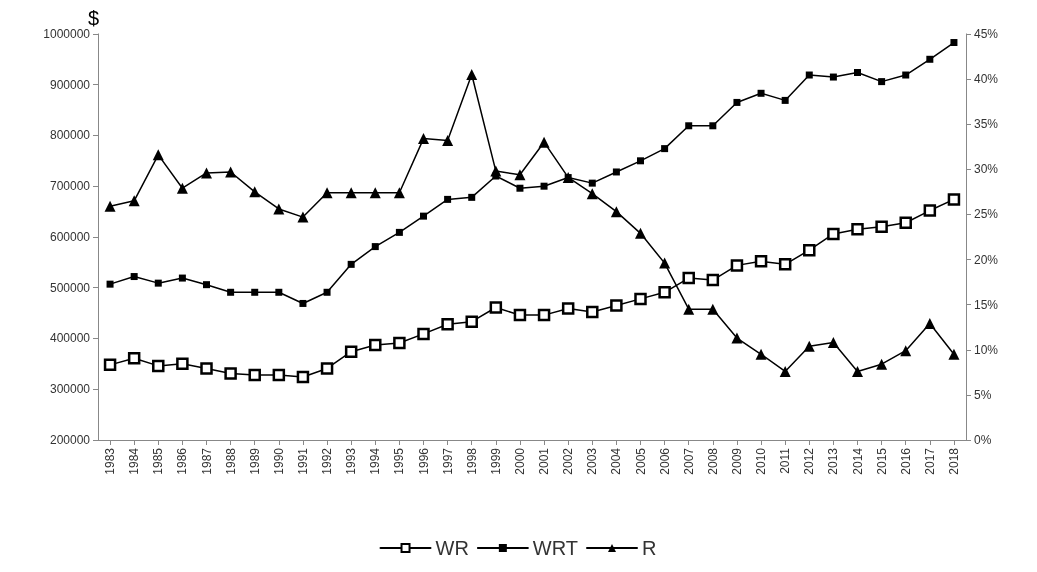  What do you see at coordinates (375, 461) in the screenshot?
I see `x-tick-label: 1994` at bounding box center [375, 461].